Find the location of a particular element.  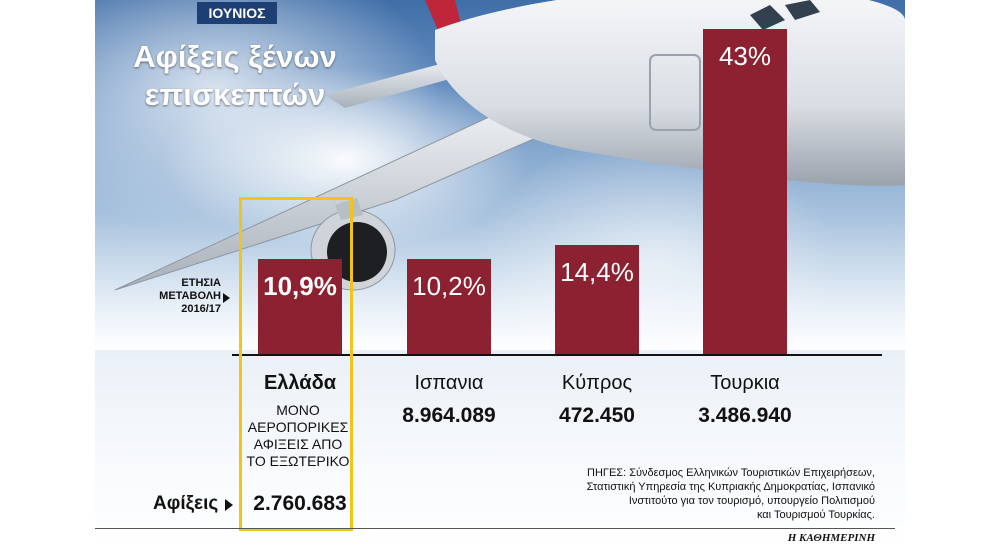

title-line-1: Αφίξεις ξένων is located at coordinates (235, 56).